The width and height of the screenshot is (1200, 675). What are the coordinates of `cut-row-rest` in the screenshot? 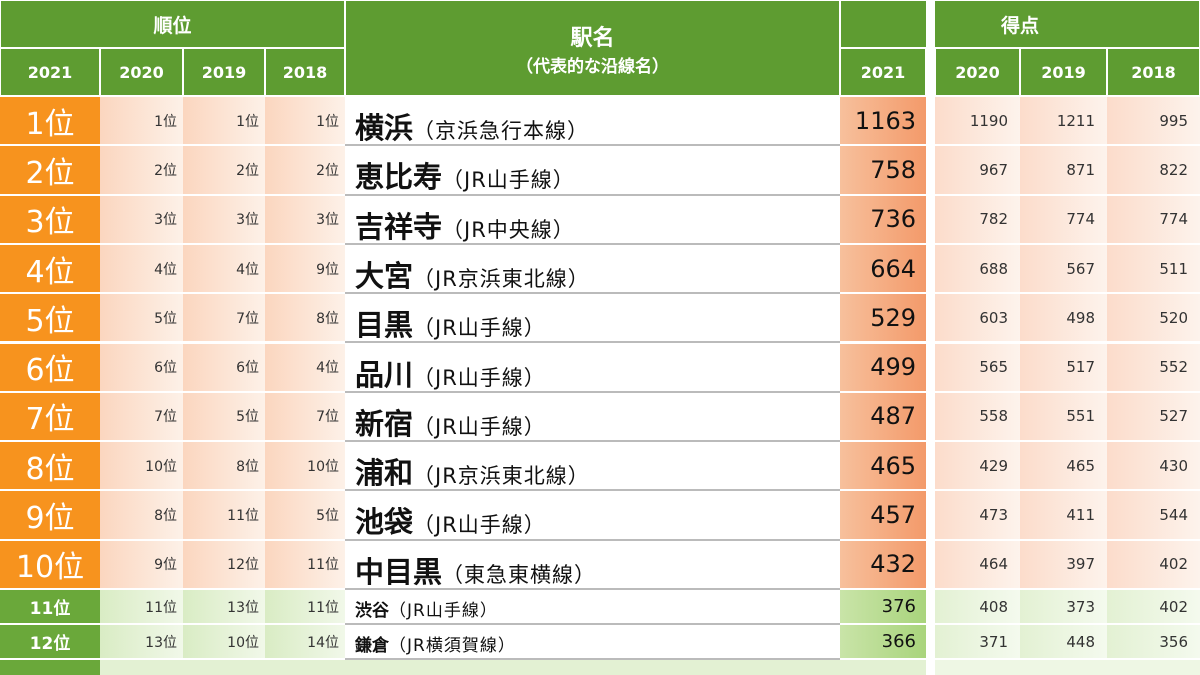 It's located at (513, 667).